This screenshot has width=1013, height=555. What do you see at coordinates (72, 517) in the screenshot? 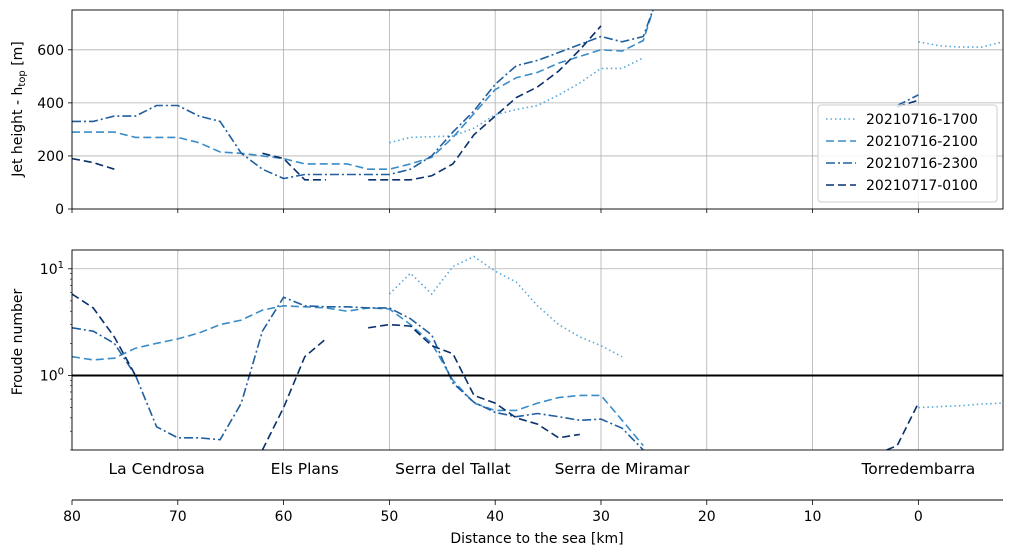
I see `distance-xtick-label: 80` at bounding box center [72, 517].